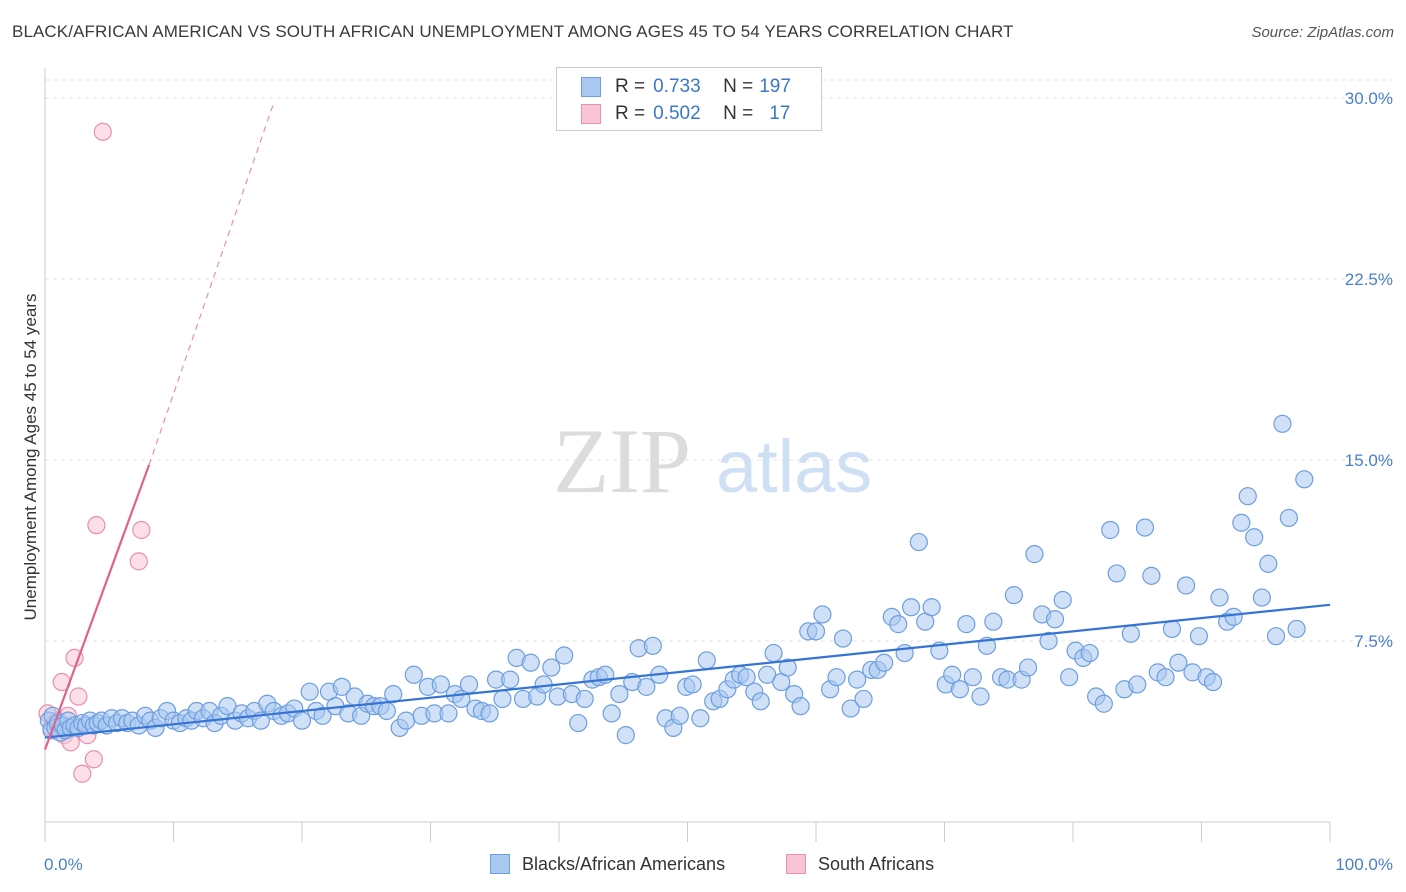 The height and width of the screenshot is (892, 1406). I want to click on bottom-legend-blacks: Blacks/African Americans, so click(607, 864).